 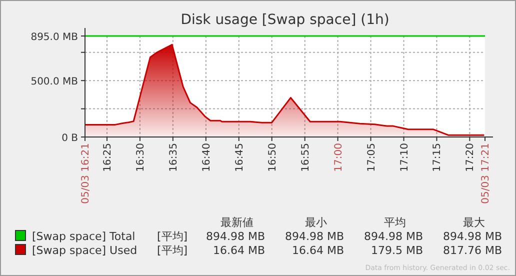 What do you see at coordinates (174, 157) in the screenshot?
I see `x-tick-label: 16:35` at bounding box center [174, 157].